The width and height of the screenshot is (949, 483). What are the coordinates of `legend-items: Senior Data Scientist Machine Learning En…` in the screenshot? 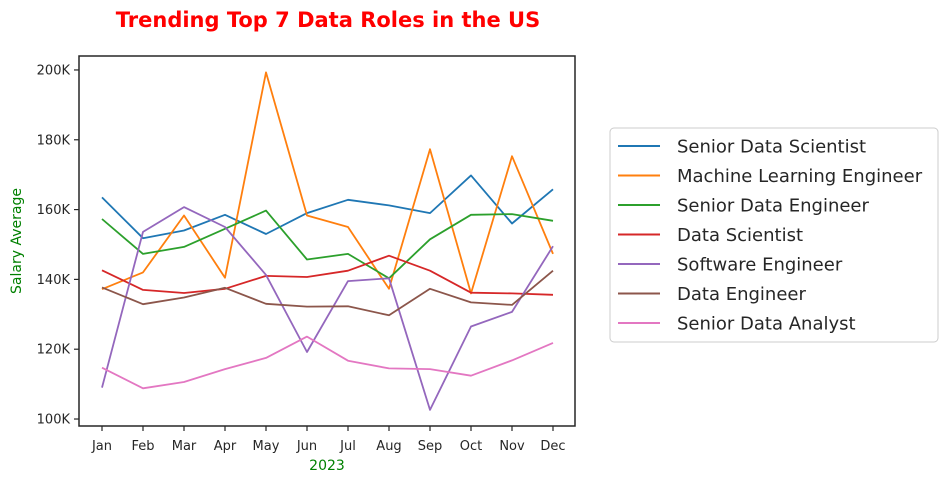 It's located at (770, 236).